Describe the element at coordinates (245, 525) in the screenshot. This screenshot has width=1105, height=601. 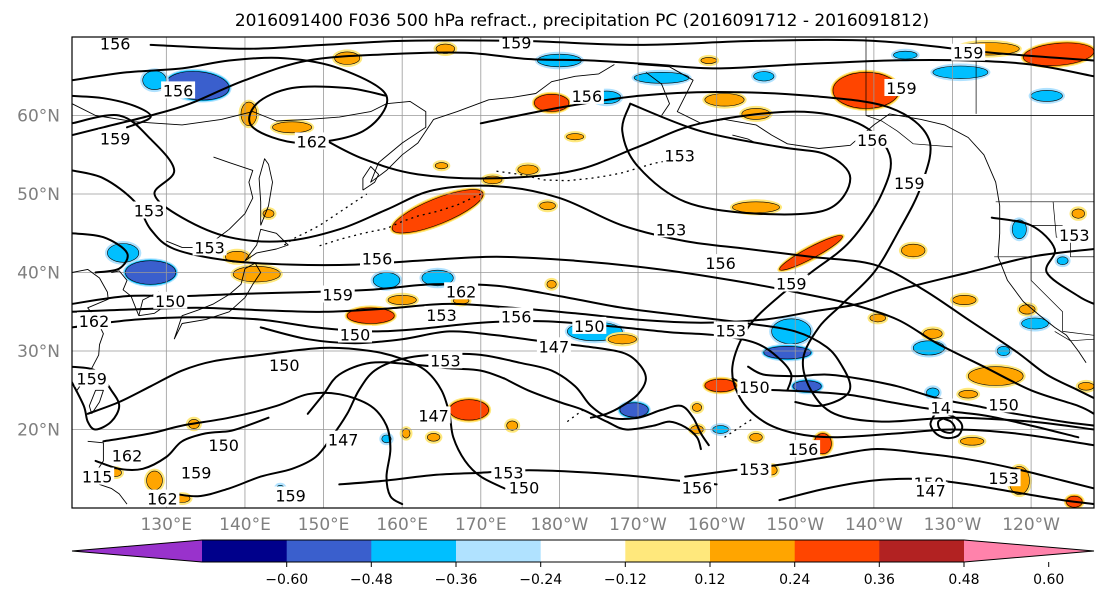
I see `longitude-label: 140°E` at that location.